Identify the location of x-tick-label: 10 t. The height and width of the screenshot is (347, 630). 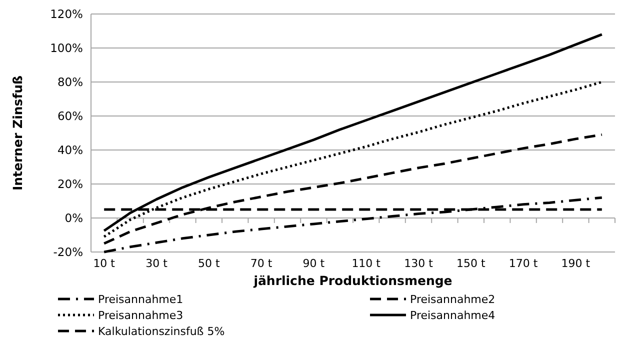
(104, 263).